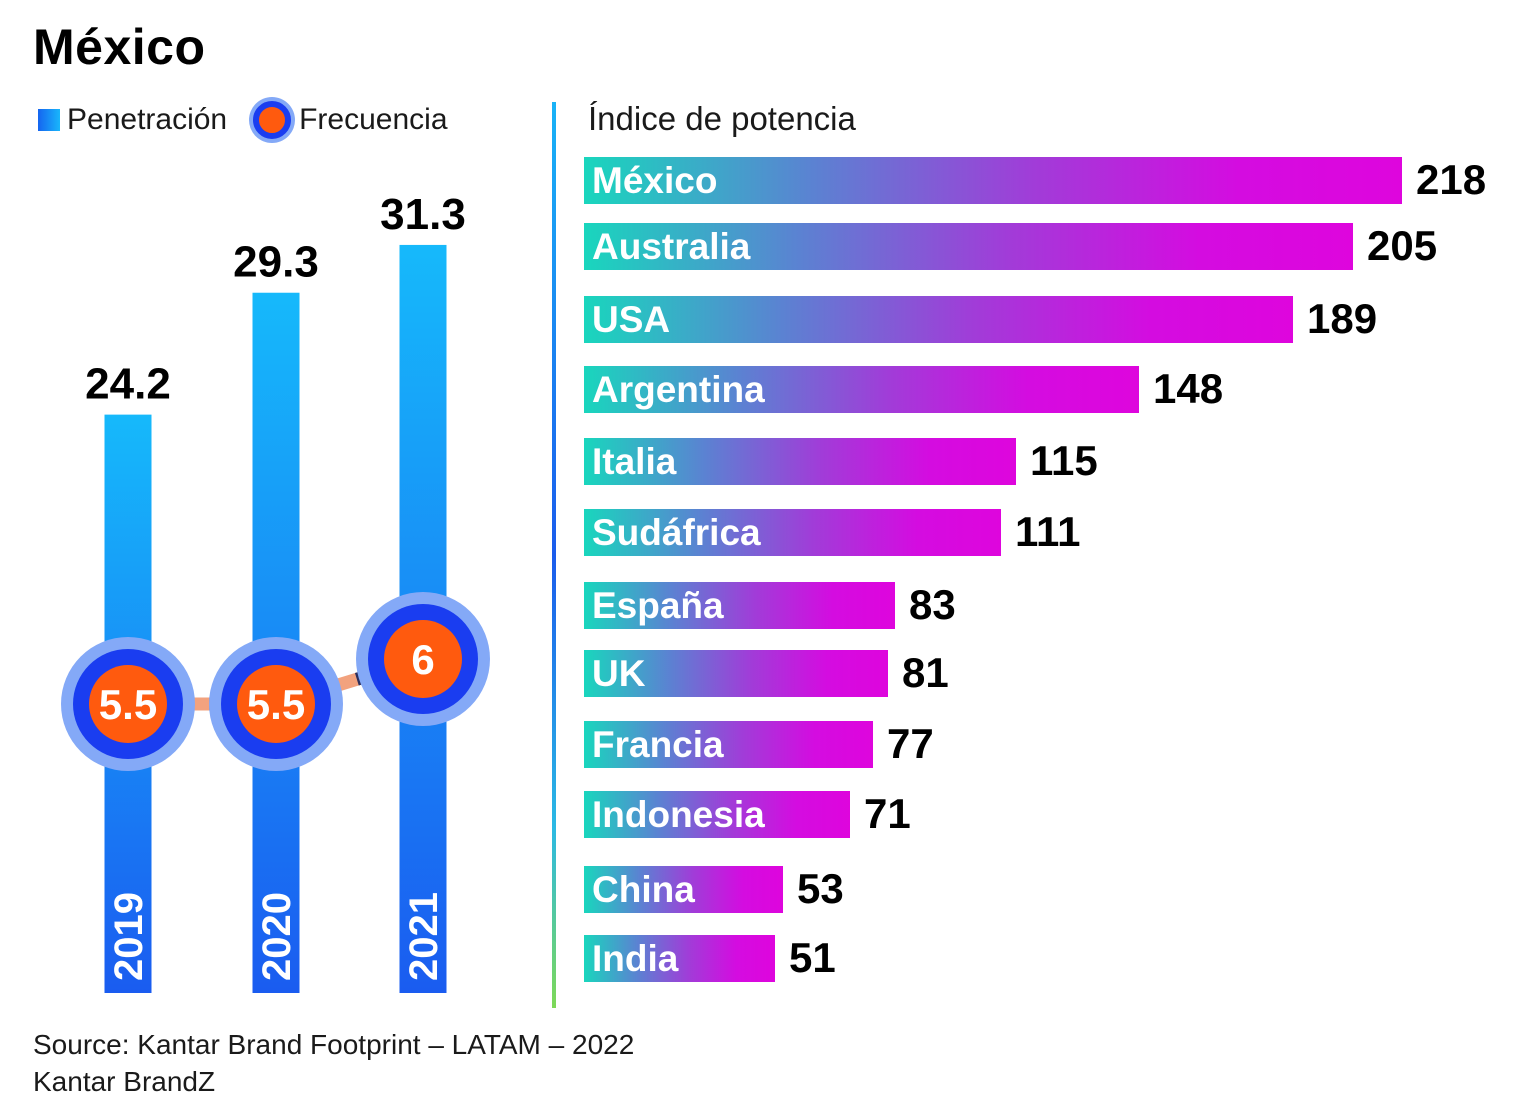  Describe the element at coordinates (373, 119) in the screenshot. I see `legend-frequency: Frecuencia` at that location.